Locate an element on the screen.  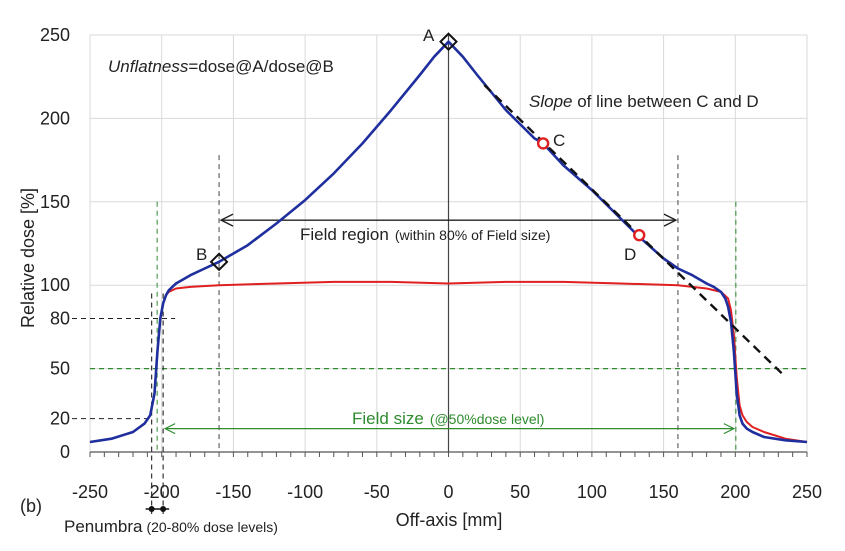
point-label-a: A is located at coordinates (429, 35).